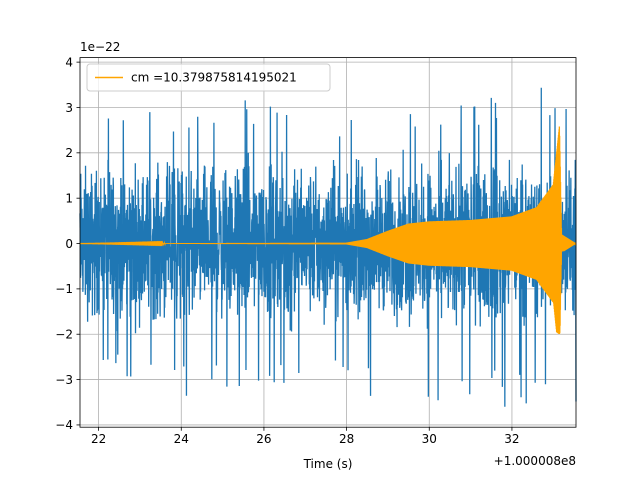 The image size is (640, 480). Describe the element at coordinates (181, 439) in the screenshot. I see `x-tick-label: 24` at that location.